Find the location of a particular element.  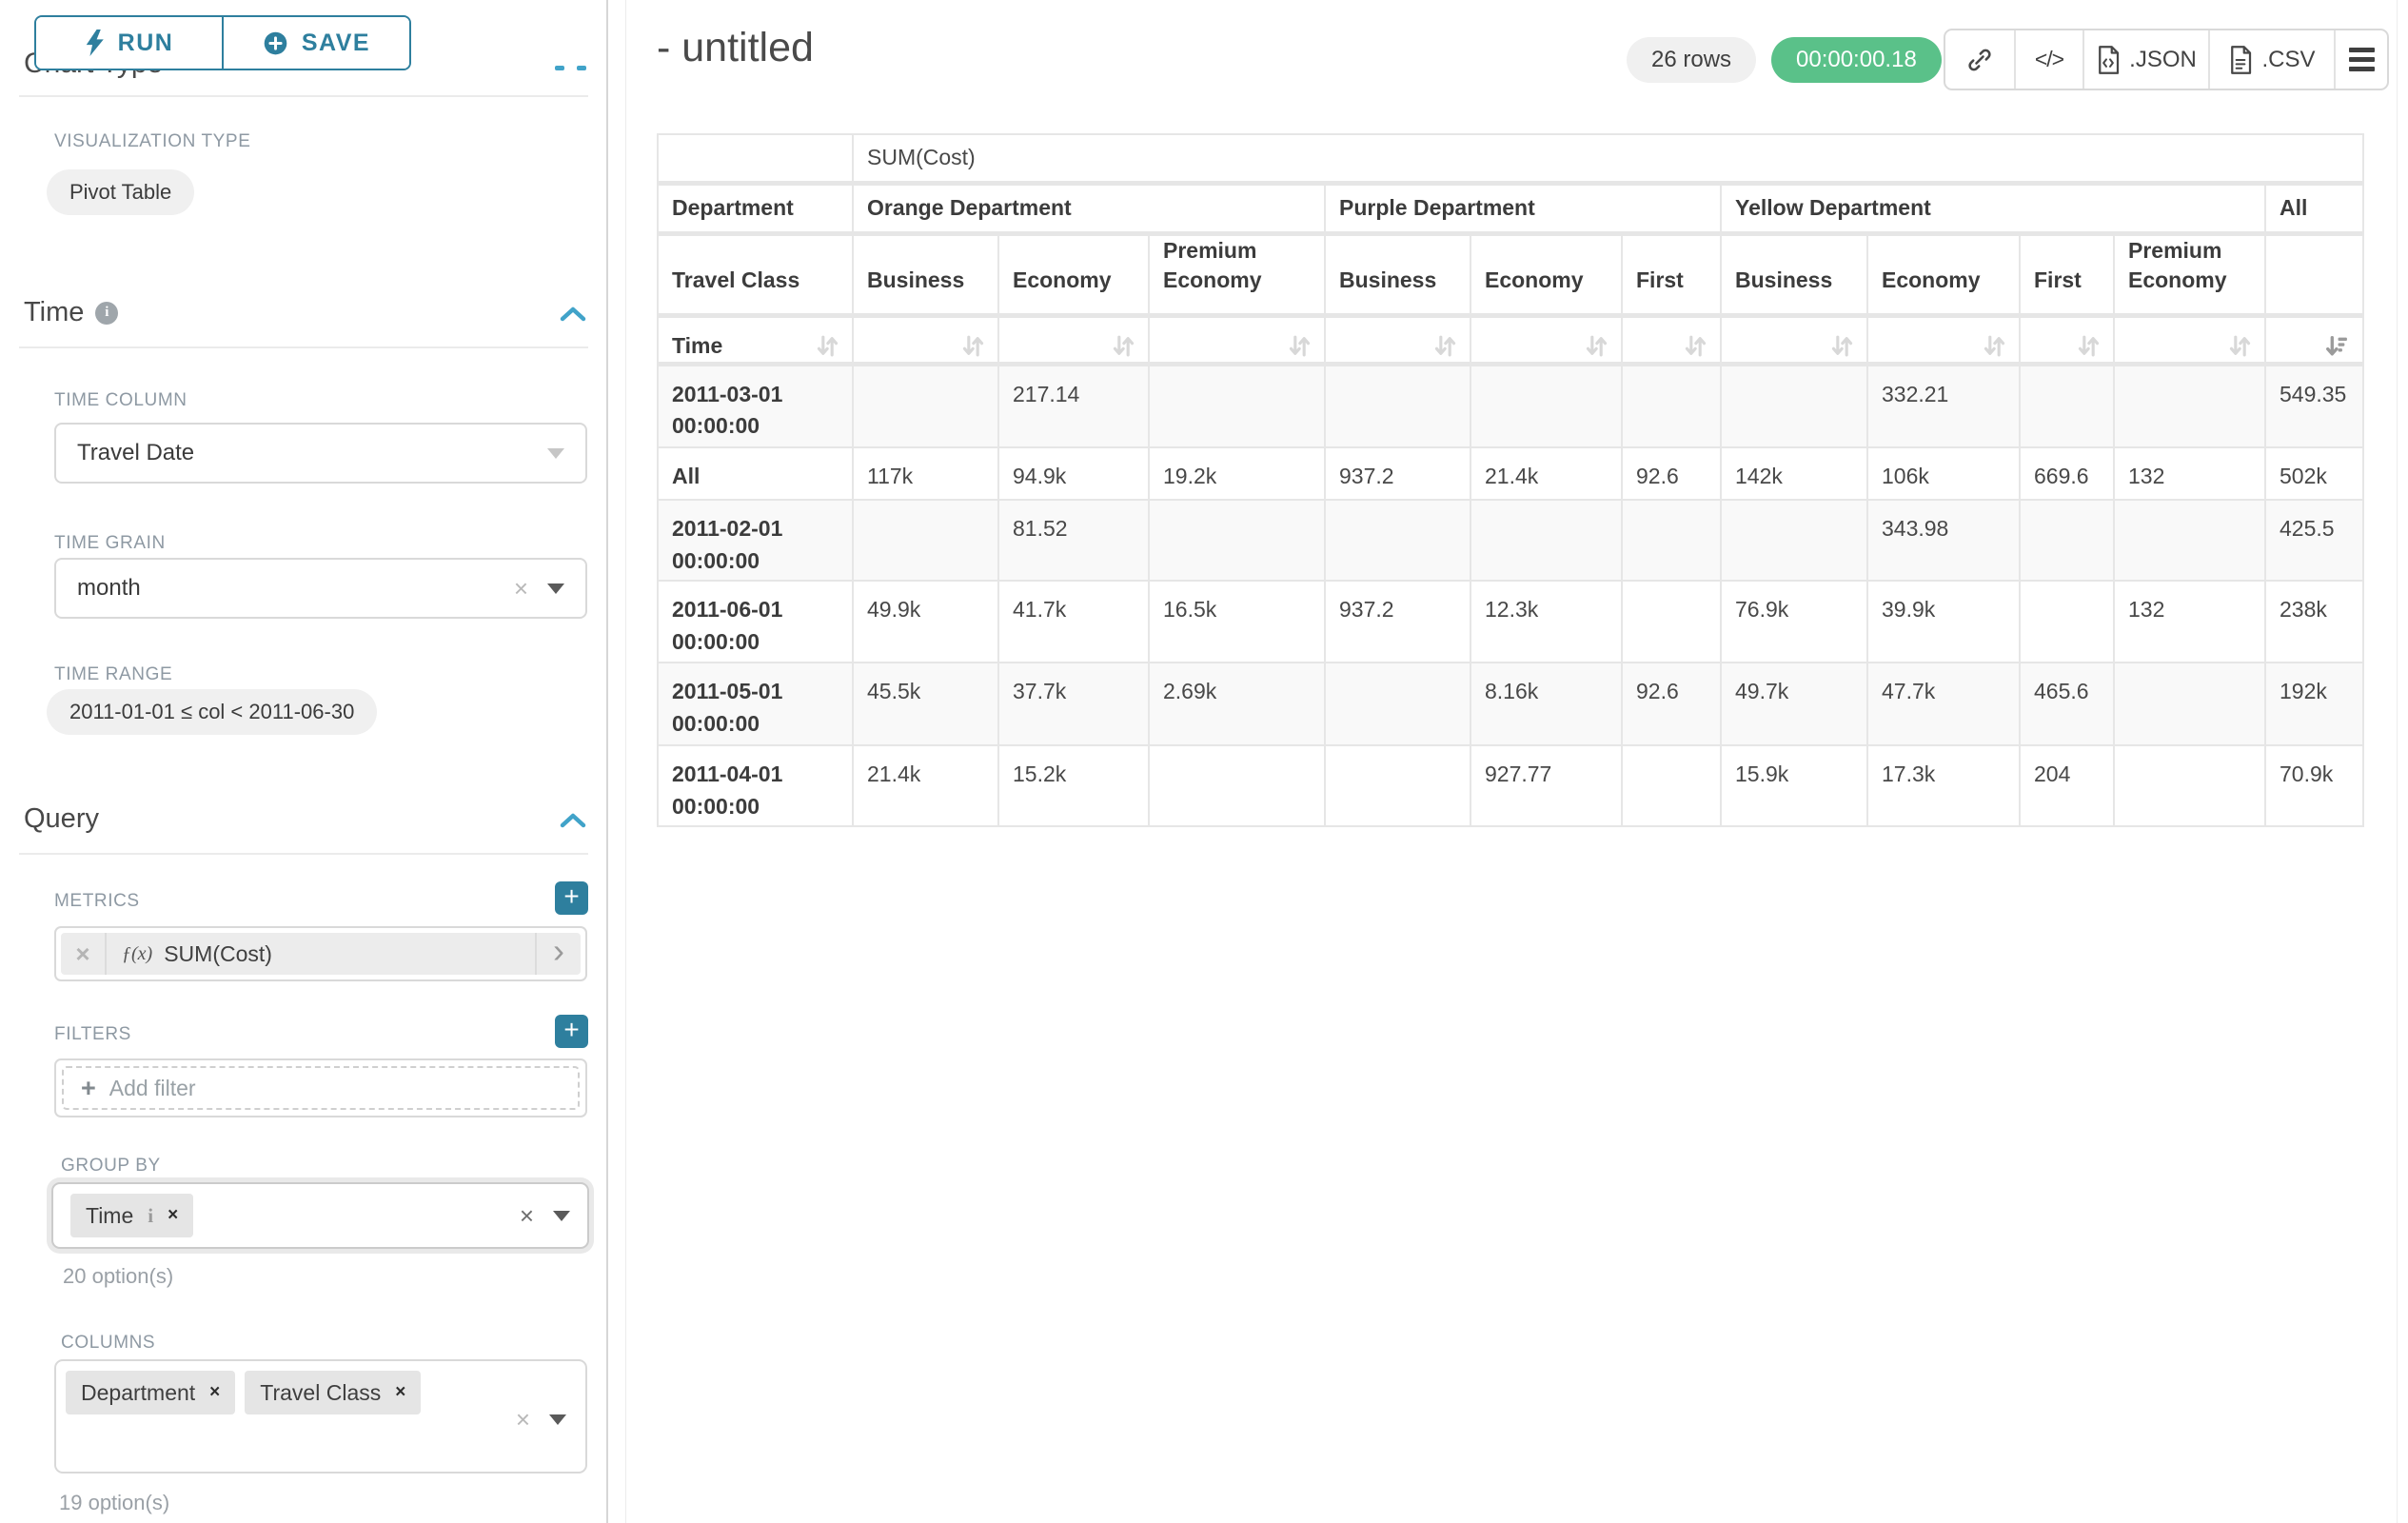

time-section-title: Time is located at coordinates (54, 312).